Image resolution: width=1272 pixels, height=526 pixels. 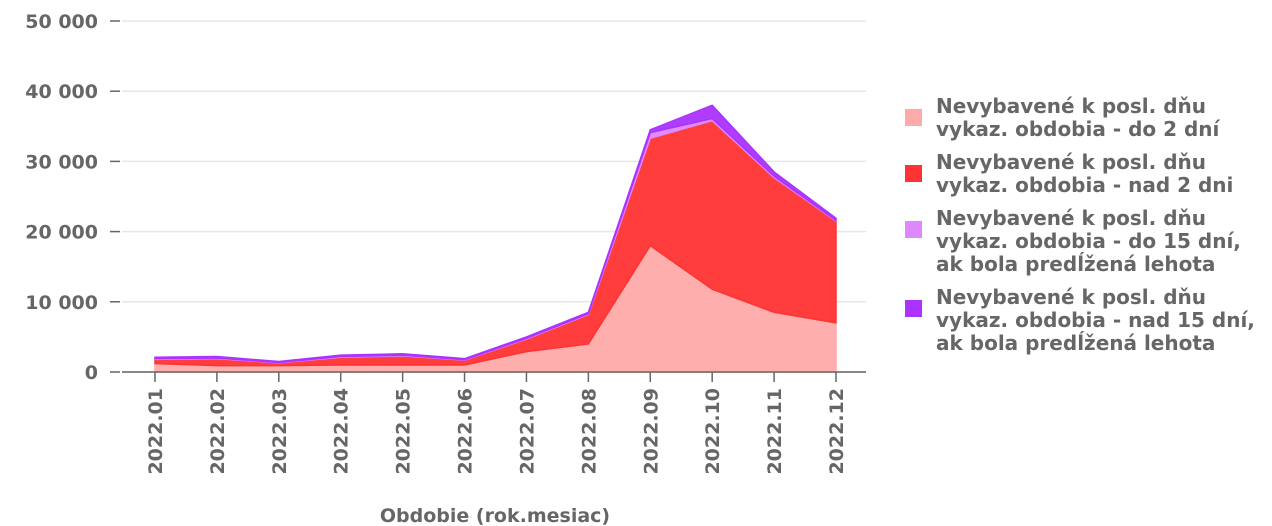 I want to click on x-tick-label: 2022.03, so click(x=280, y=431).